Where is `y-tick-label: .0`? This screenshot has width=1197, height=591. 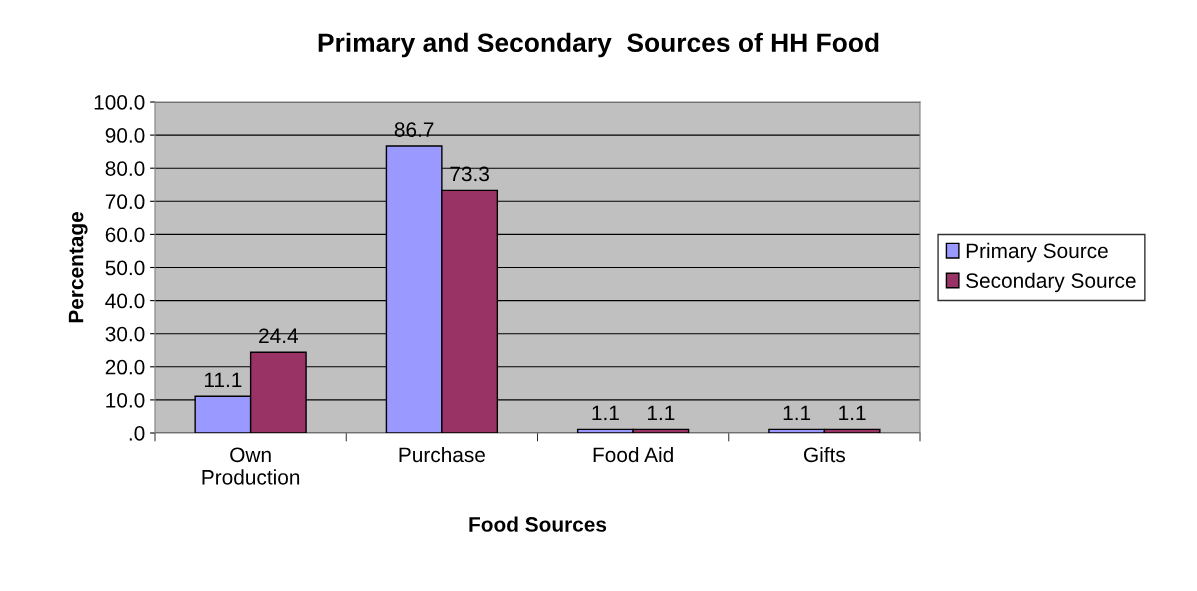
y-tick-label: .0 is located at coordinates (137, 433).